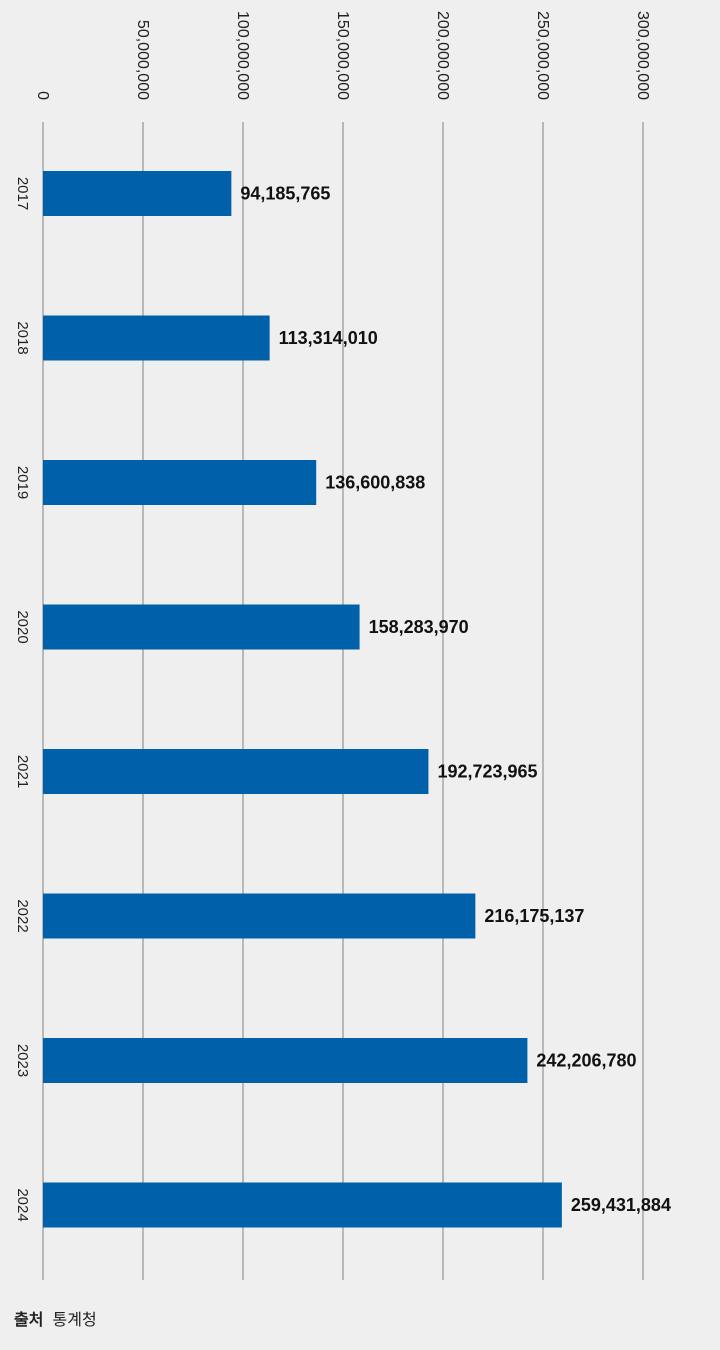  I want to click on category-label: 2024, so click(22, 1204).